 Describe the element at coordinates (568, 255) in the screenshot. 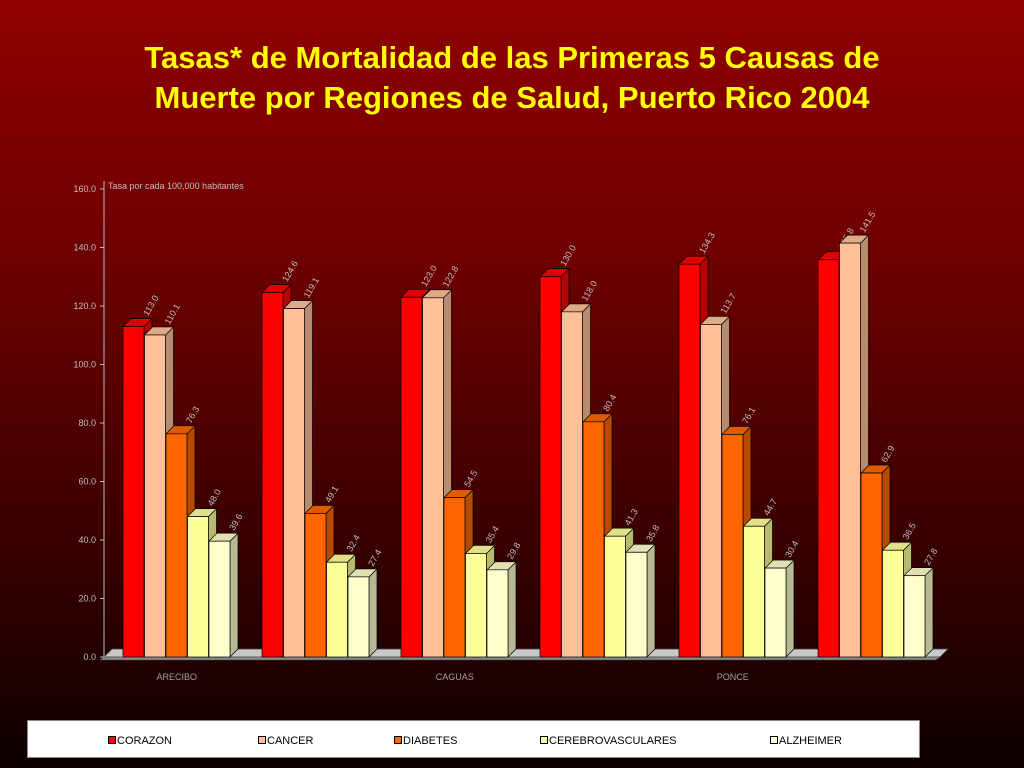

I see `data-label: 130.0` at that location.